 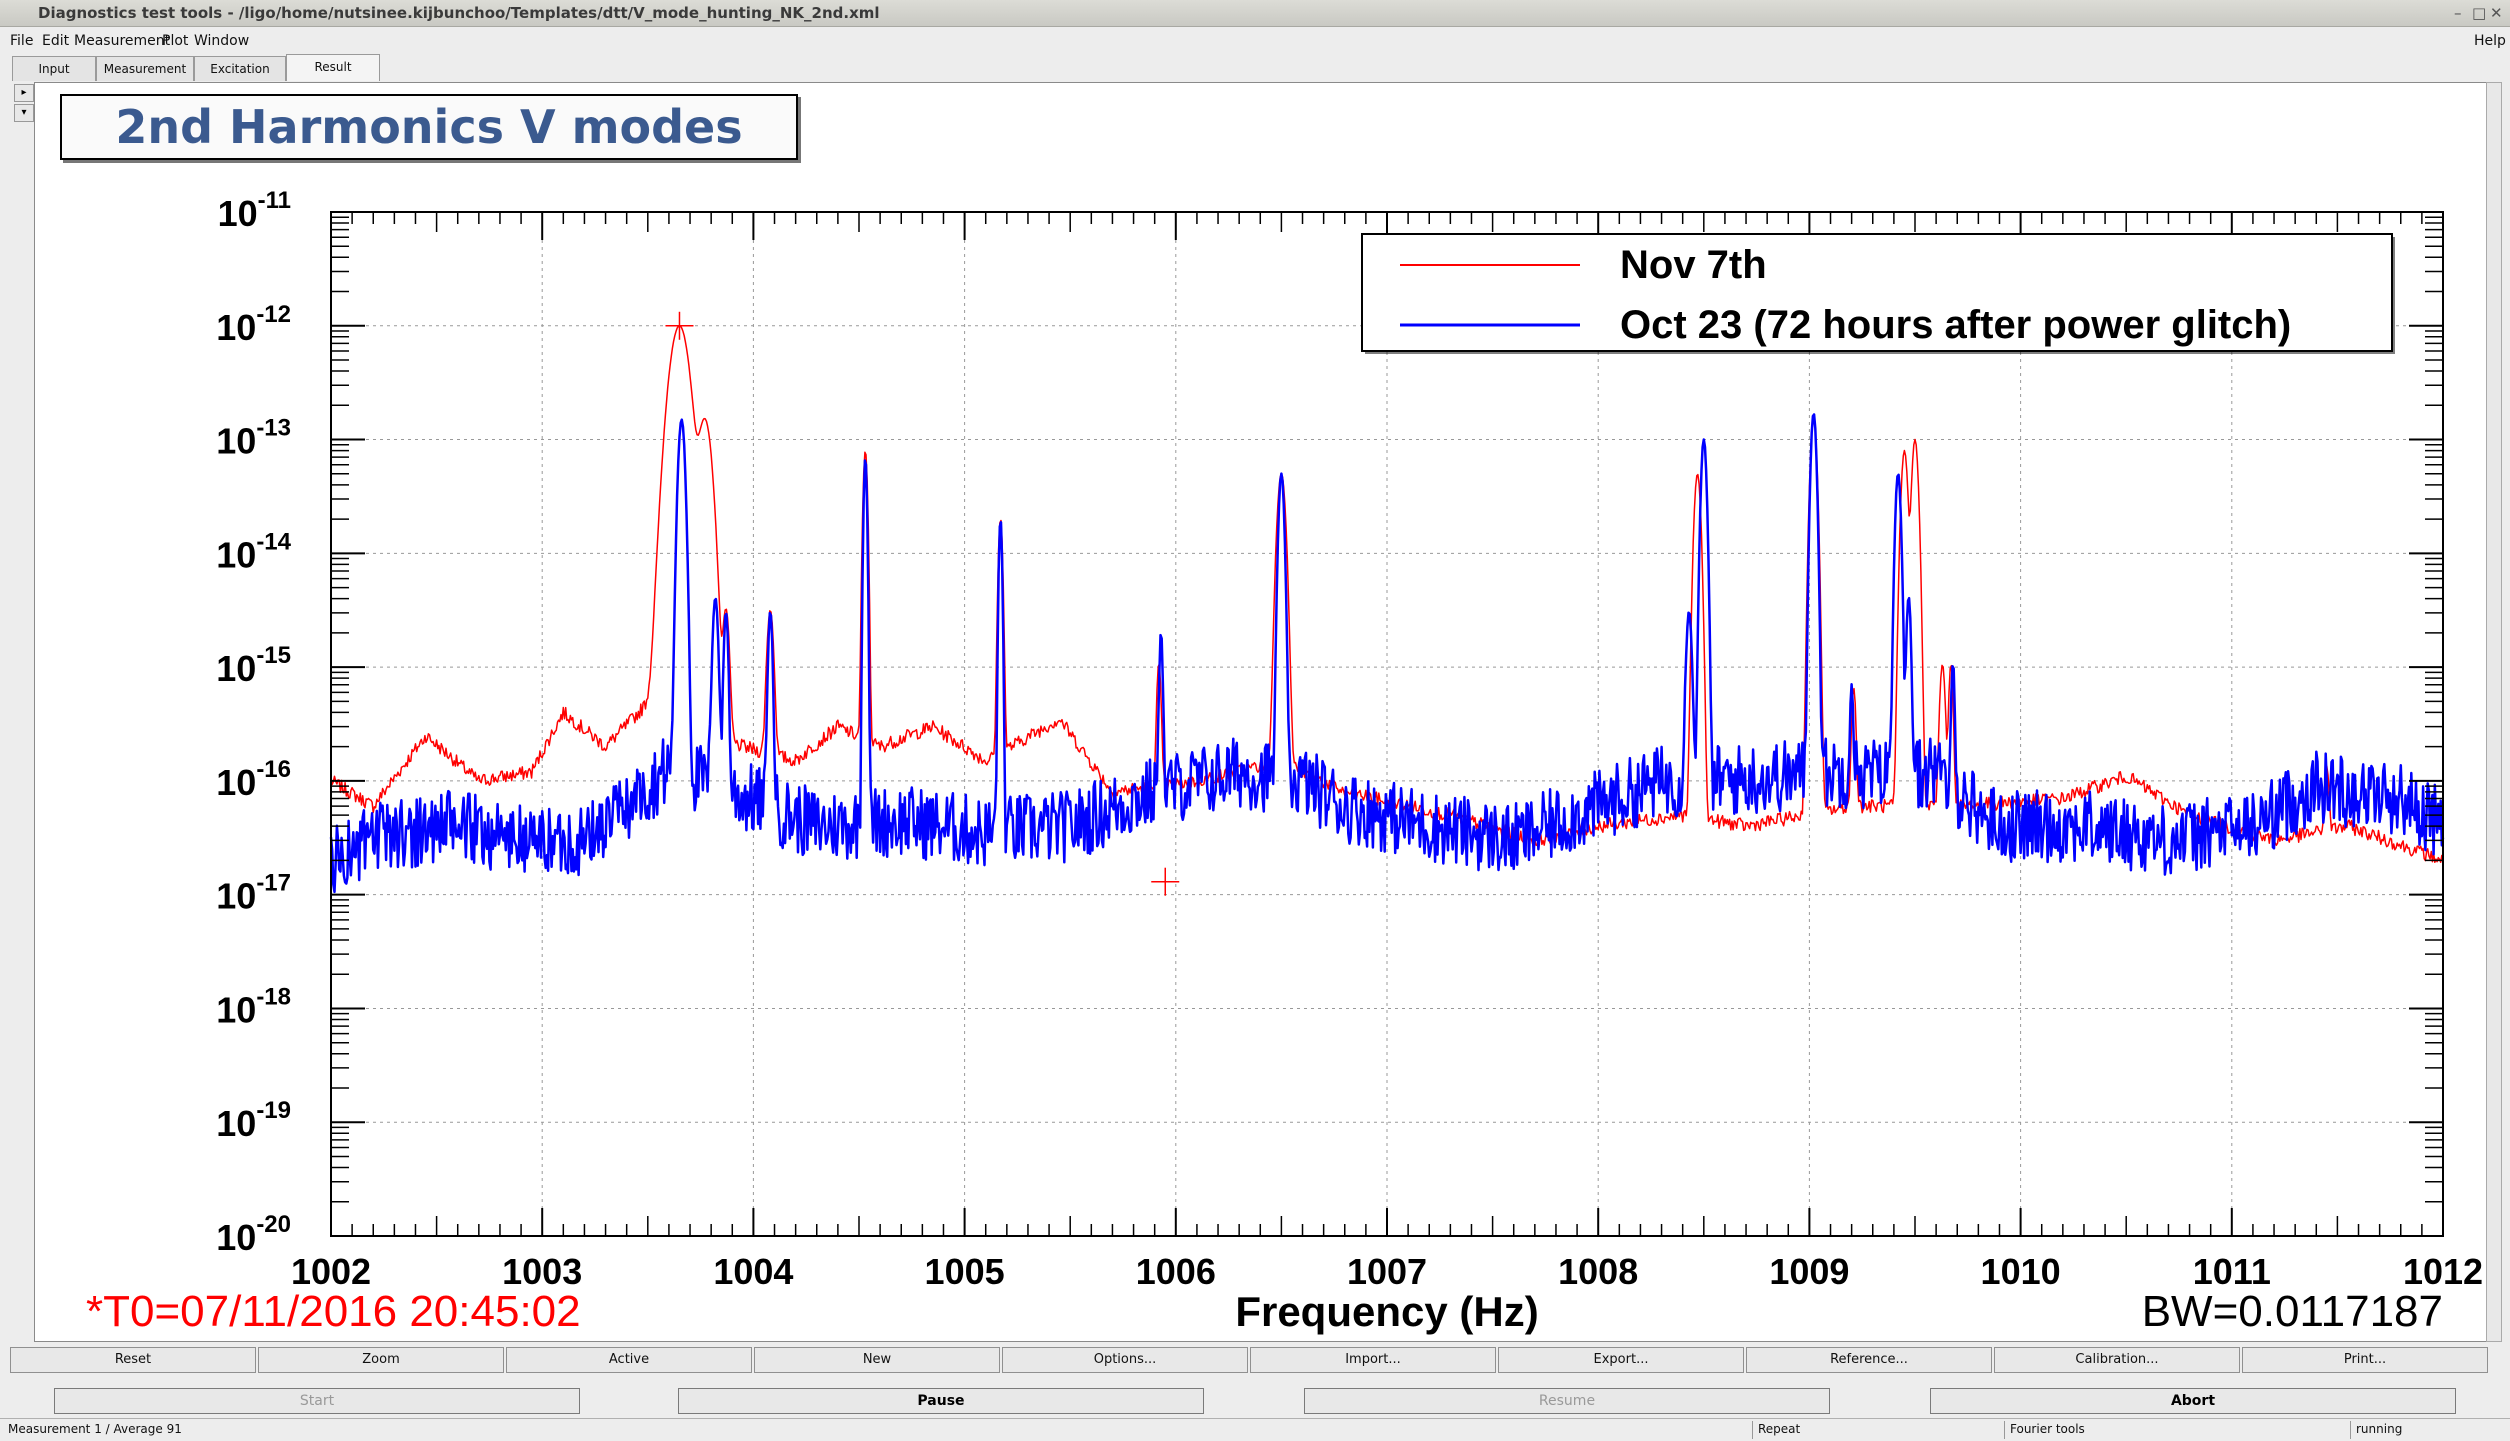 What do you see at coordinates (965, 1271) in the screenshot?
I see `x-tick-label: 1005` at bounding box center [965, 1271].